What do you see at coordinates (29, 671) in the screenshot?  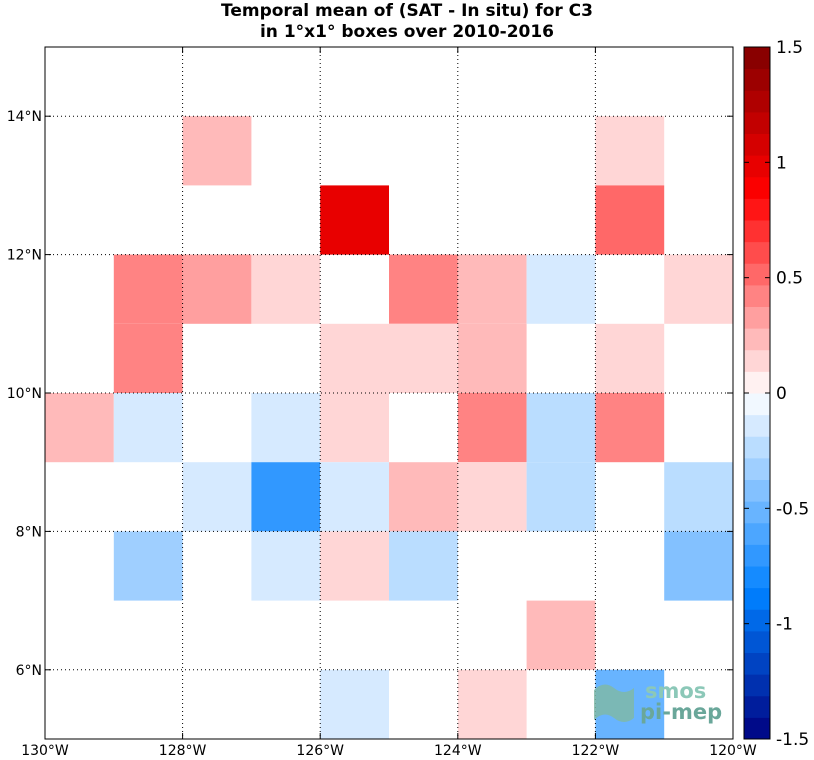 I see `y-tick-label: 6°N` at bounding box center [29, 671].